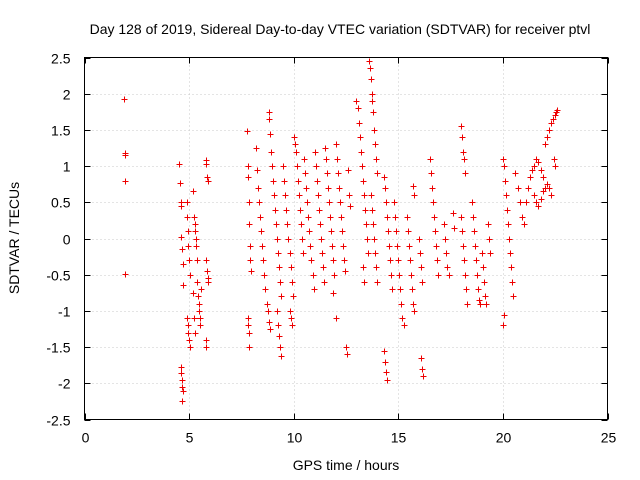  Describe the element at coordinates (399, 438) in the screenshot. I see `x-tick-label: 15` at that location.